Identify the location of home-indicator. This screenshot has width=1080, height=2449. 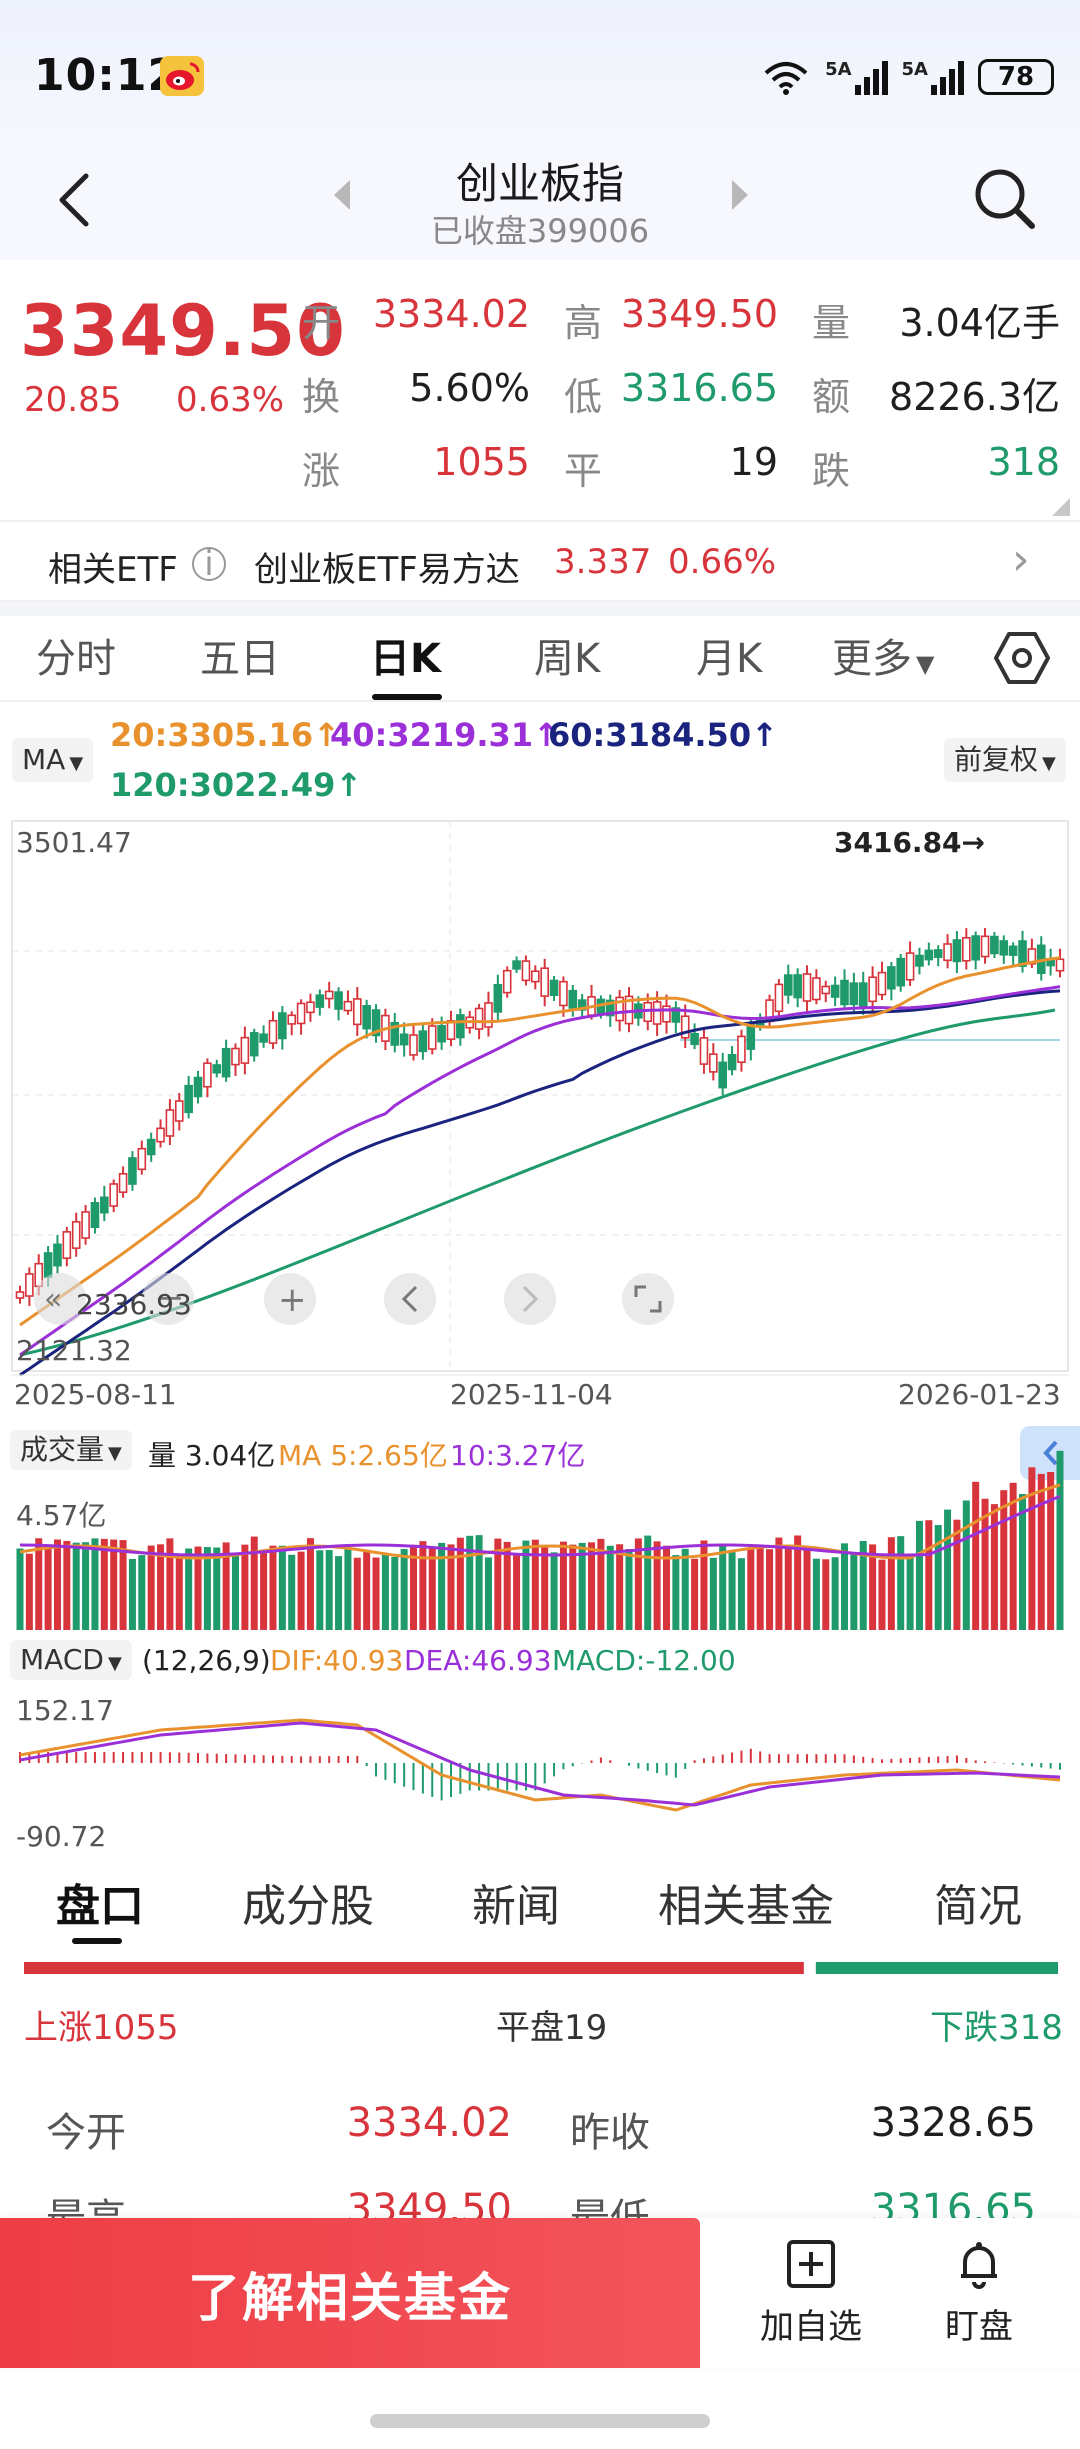
(540, 2421).